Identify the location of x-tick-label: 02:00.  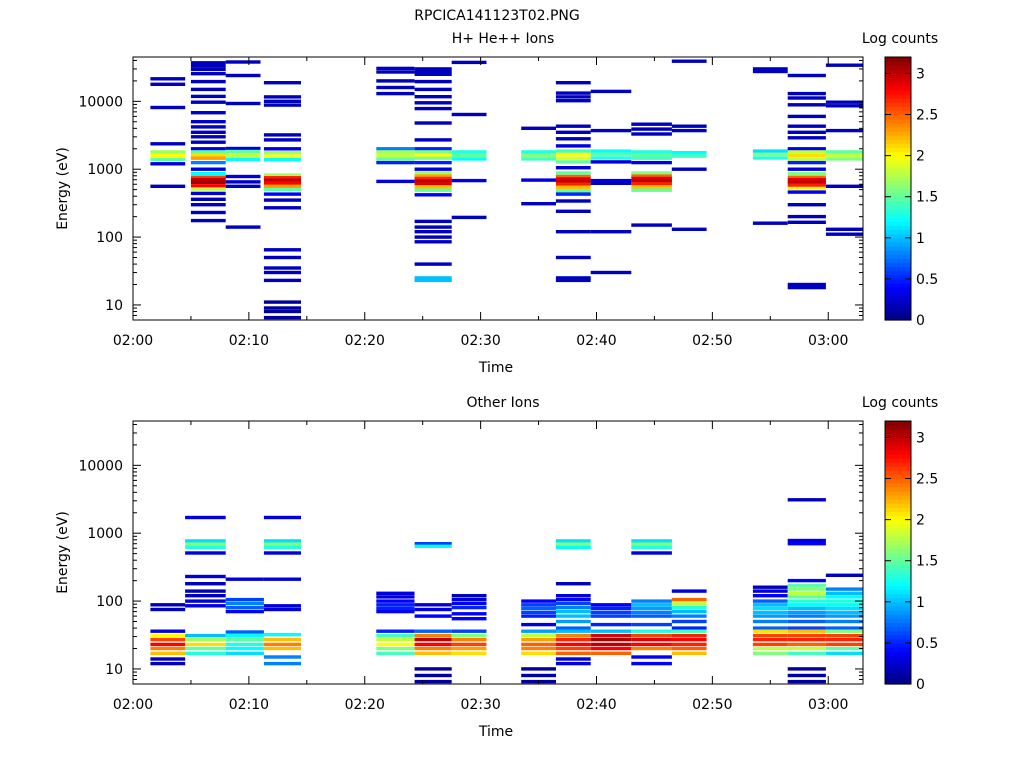
(133, 705).